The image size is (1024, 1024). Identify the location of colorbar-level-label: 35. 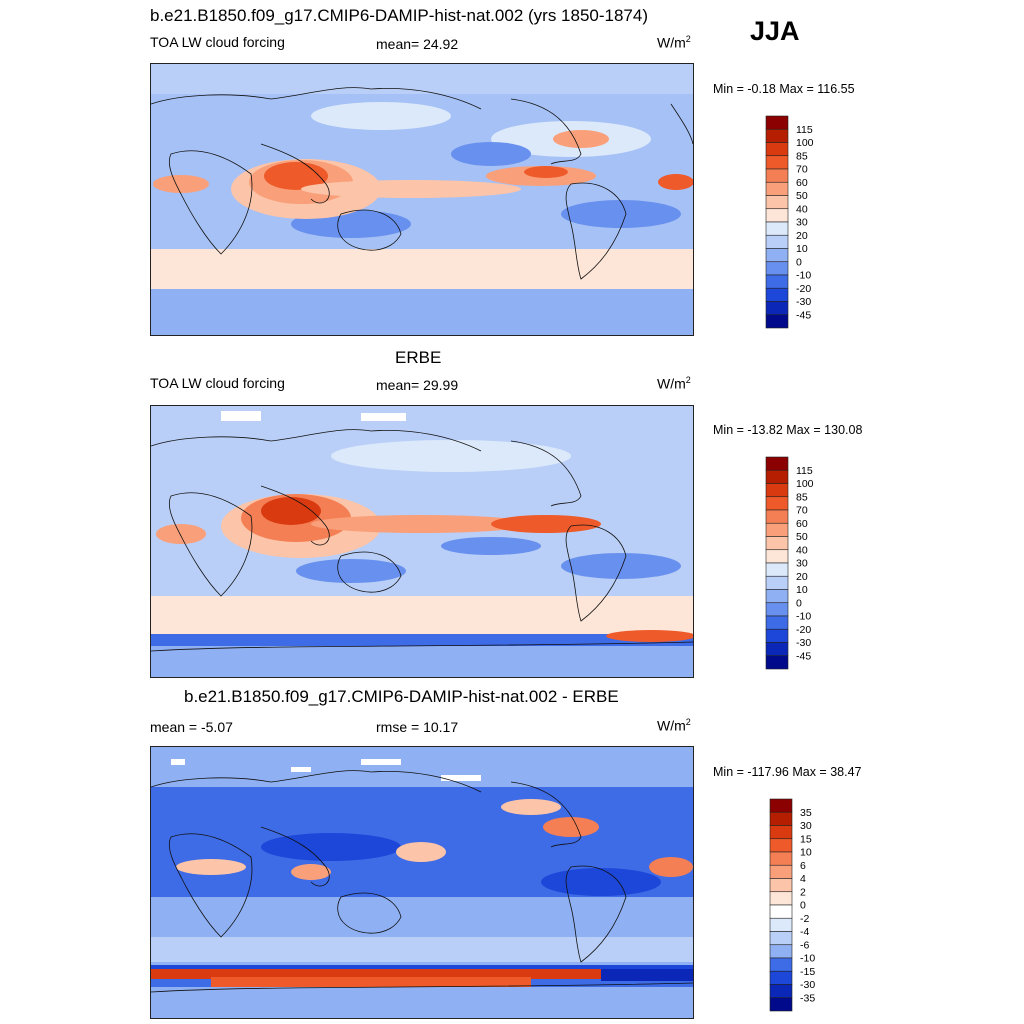
(806, 813).